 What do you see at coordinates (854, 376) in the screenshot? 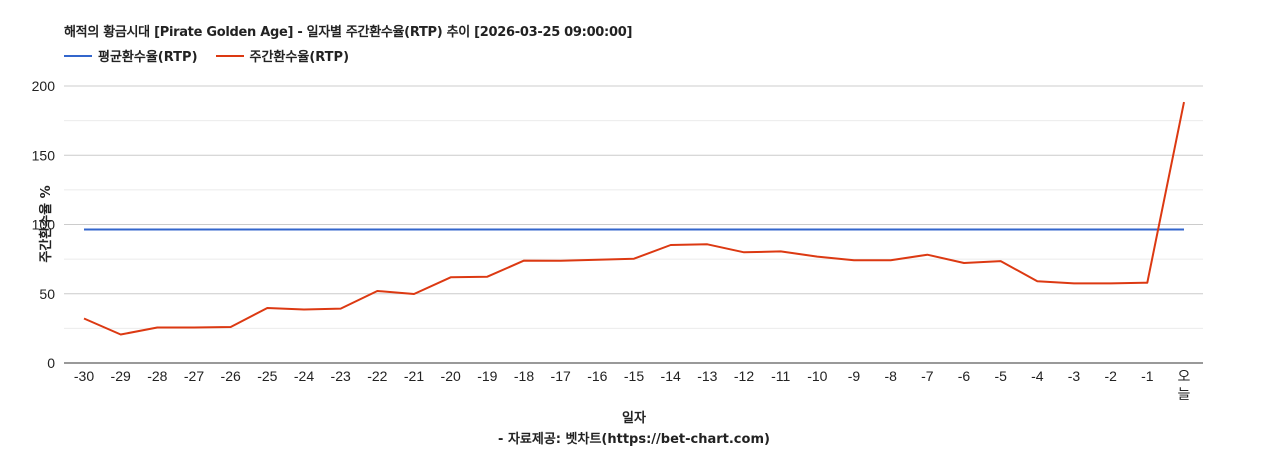
I see `x-tick-label: -9` at bounding box center [854, 376].